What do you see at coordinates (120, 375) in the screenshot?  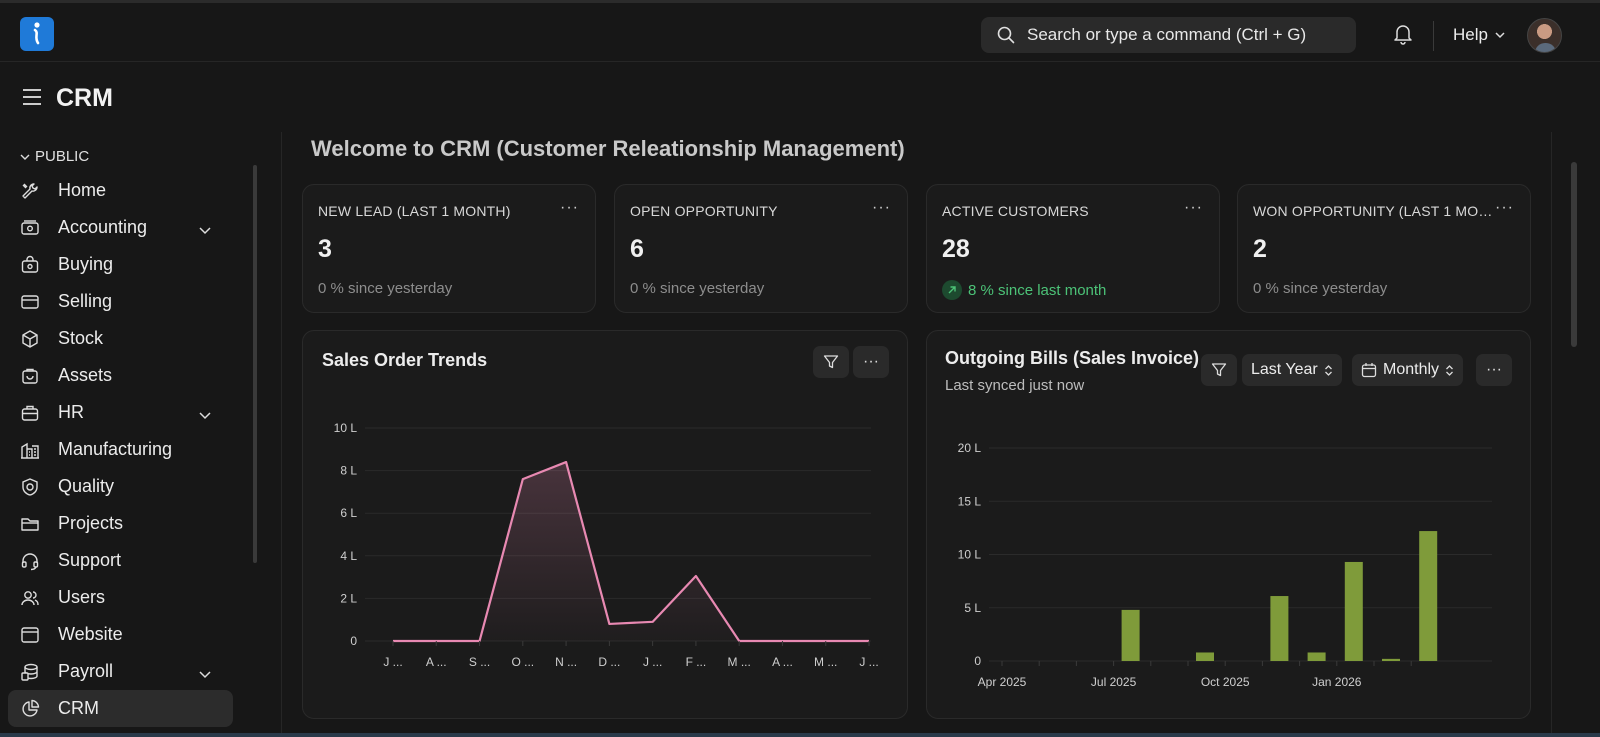 I see `sidebar-item-assets: Assets` at bounding box center [120, 375].